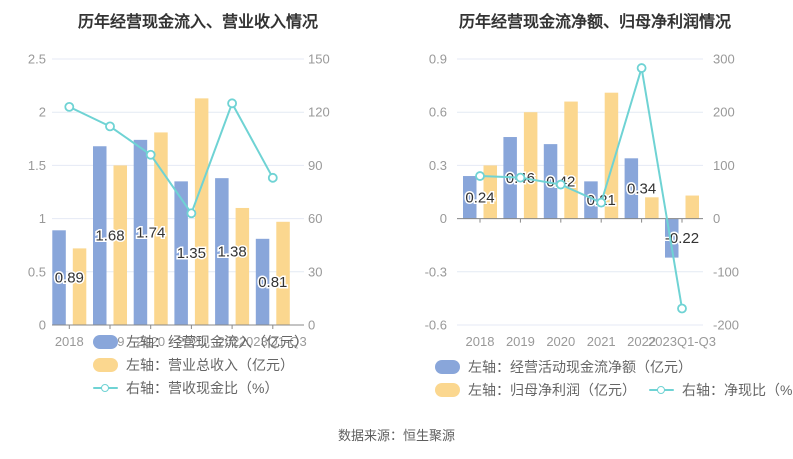 Image resolution: width=793 pixels, height=459 pixels. What do you see at coordinates (726, 325) in the screenshot?
I see `right-axis-tick-label: -200` at bounding box center [726, 325].